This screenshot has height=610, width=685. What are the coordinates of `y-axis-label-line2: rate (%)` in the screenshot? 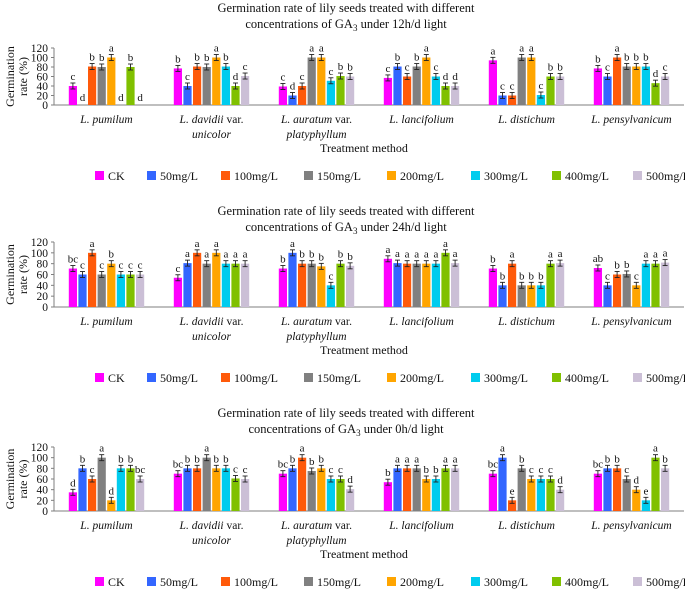 It's located at (23, 274).